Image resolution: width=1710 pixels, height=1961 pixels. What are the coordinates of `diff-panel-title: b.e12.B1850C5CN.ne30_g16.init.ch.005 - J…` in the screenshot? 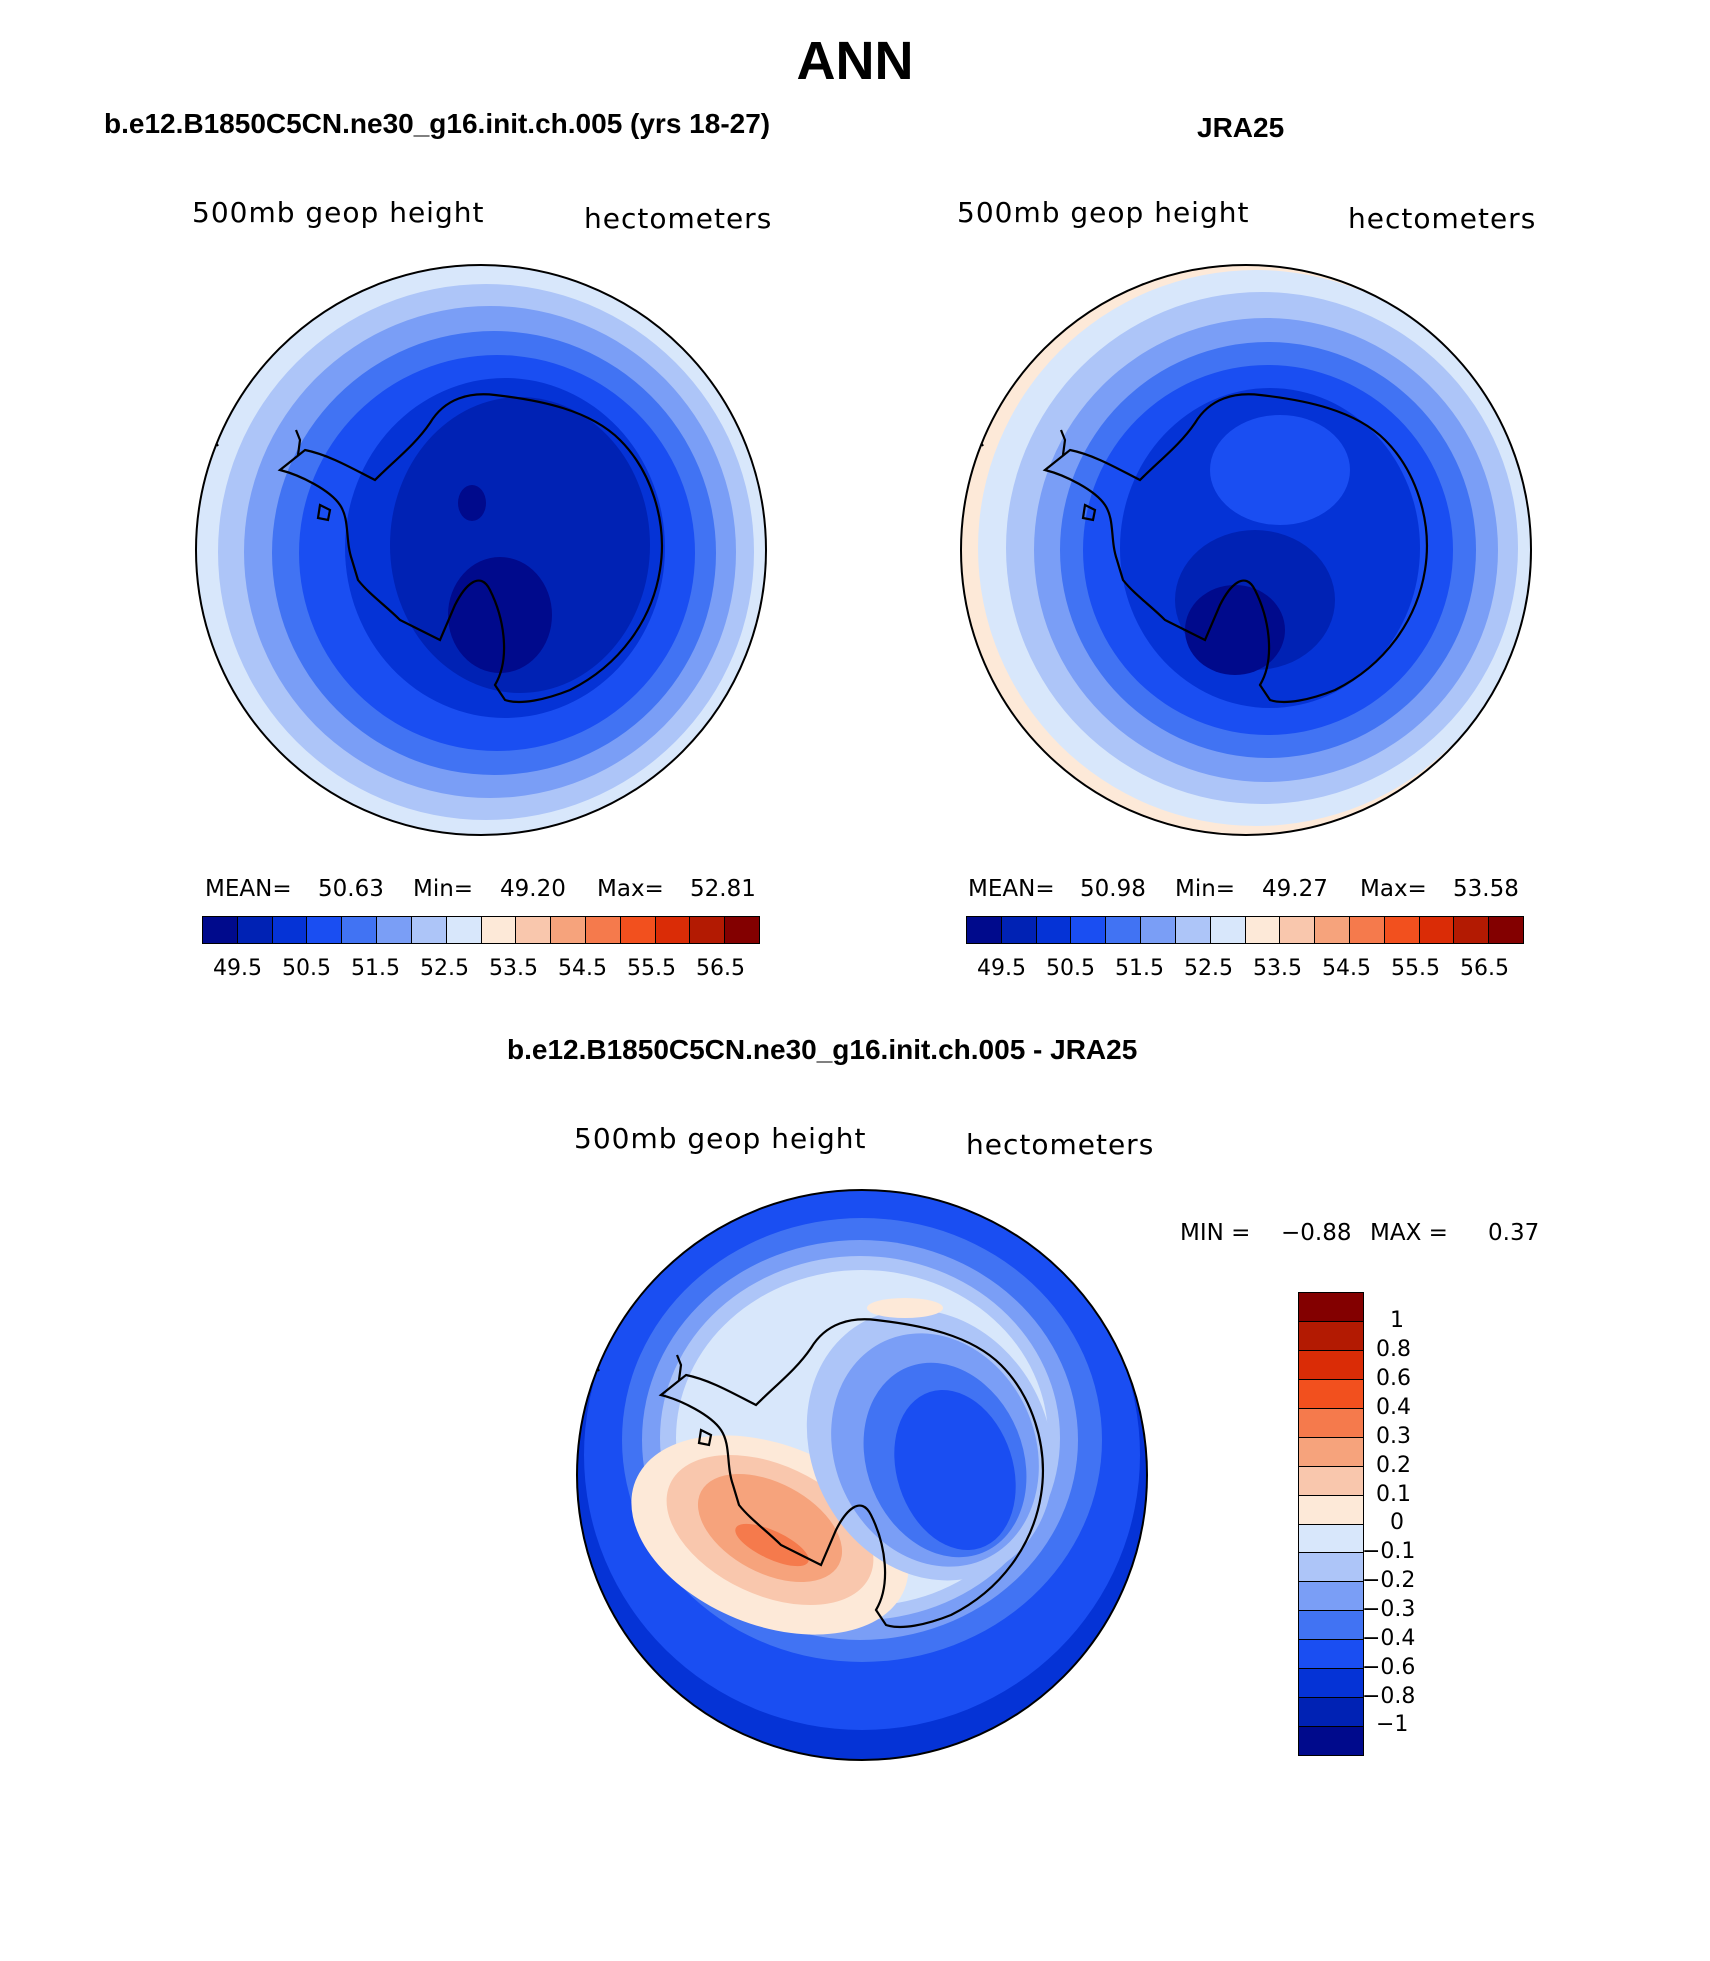 It's located at (822, 1049).